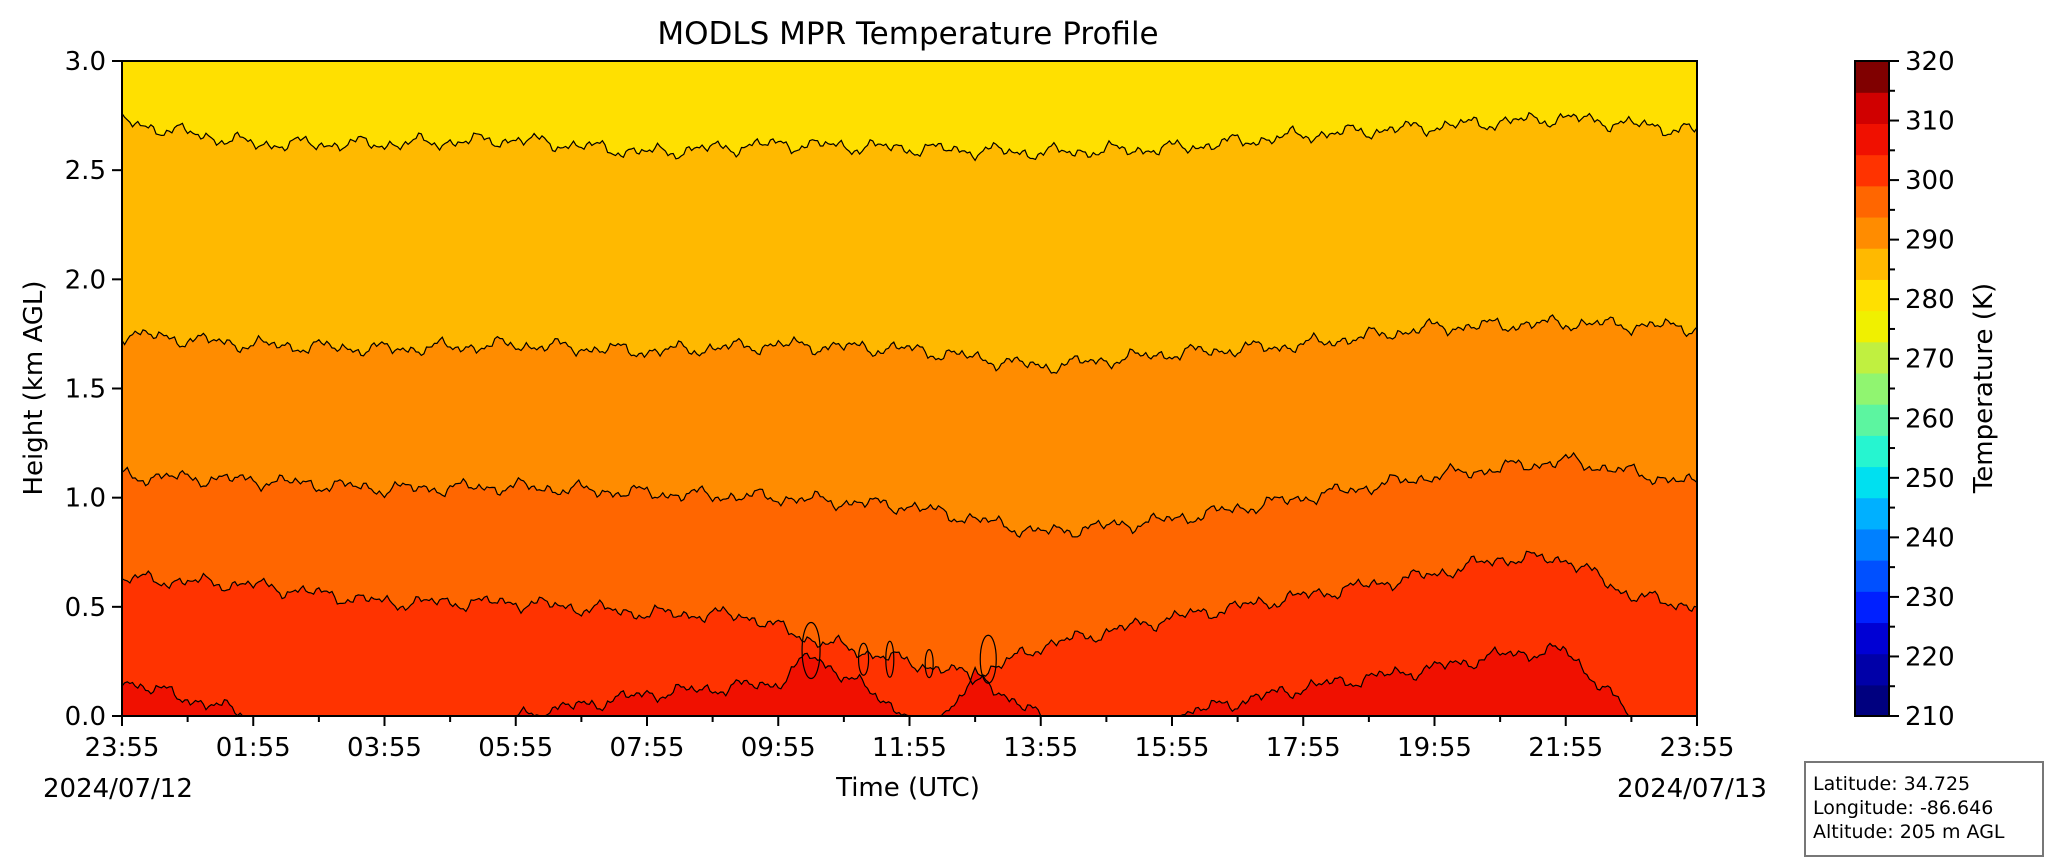  What do you see at coordinates (909, 495) in the screenshot?
I see `contour-line-300k` at bounding box center [909, 495].